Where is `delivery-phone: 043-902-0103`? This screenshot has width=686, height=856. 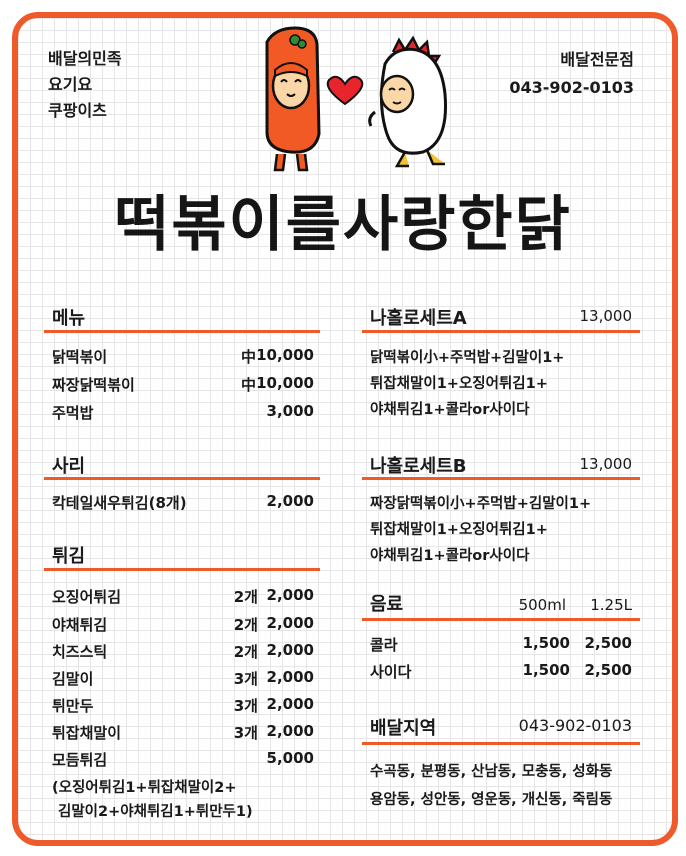 delivery-phone: 043-902-0103 is located at coordinates (575, 725).